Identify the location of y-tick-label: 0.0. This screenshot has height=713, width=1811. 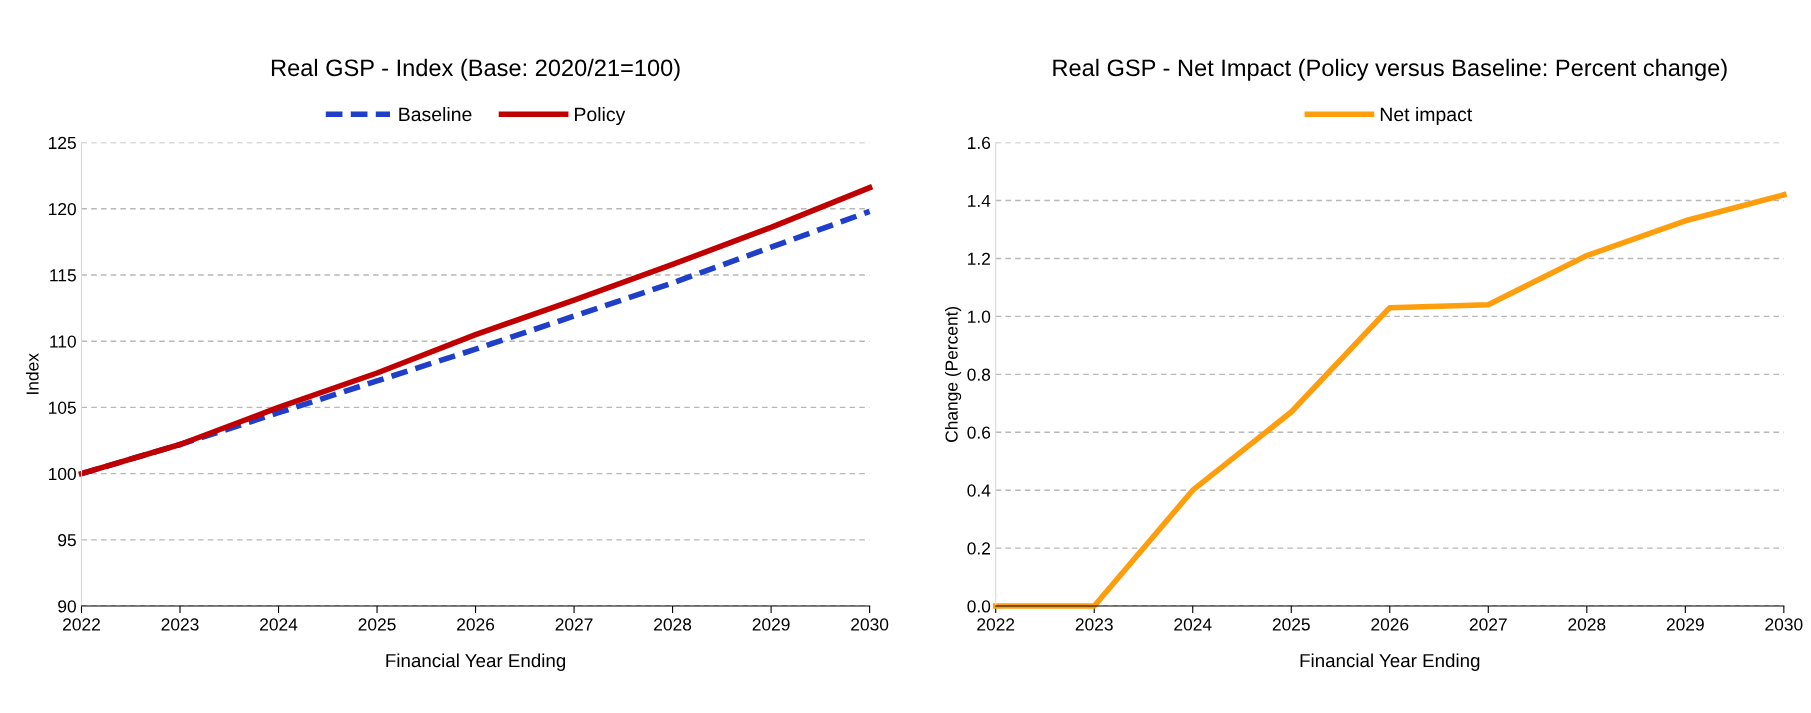
(979, 606).